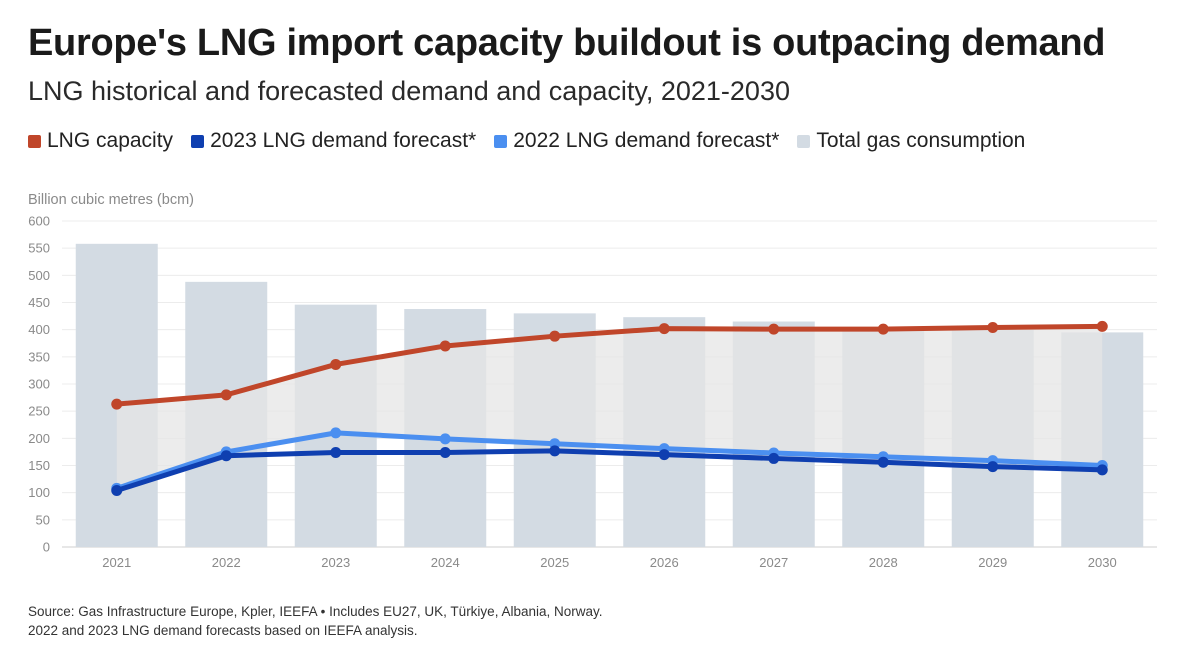 Image resolution: width=1200 pixels, height=672 pixels. Describe the element at coordinates (39, 221) in the screenshot. I see `y-tick-label: 600` at that location.